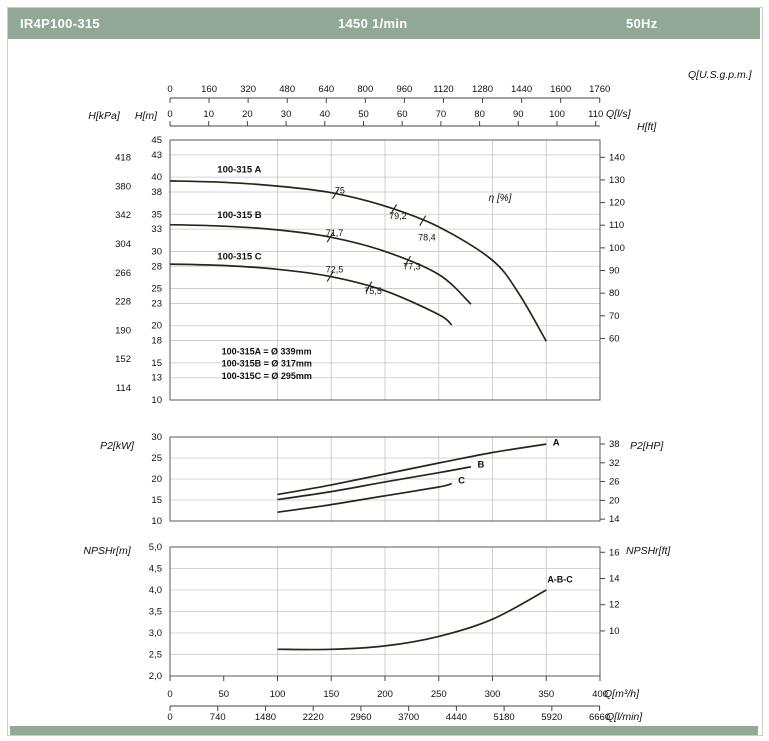 Image resolution: width=769 pixels, height=741 pixels. What do you see at coordinates (267, 352) in the screenshot?
I see `impeller-diameter-note: 100-315A = Ø 339mm` at bounding box center [267, 352].